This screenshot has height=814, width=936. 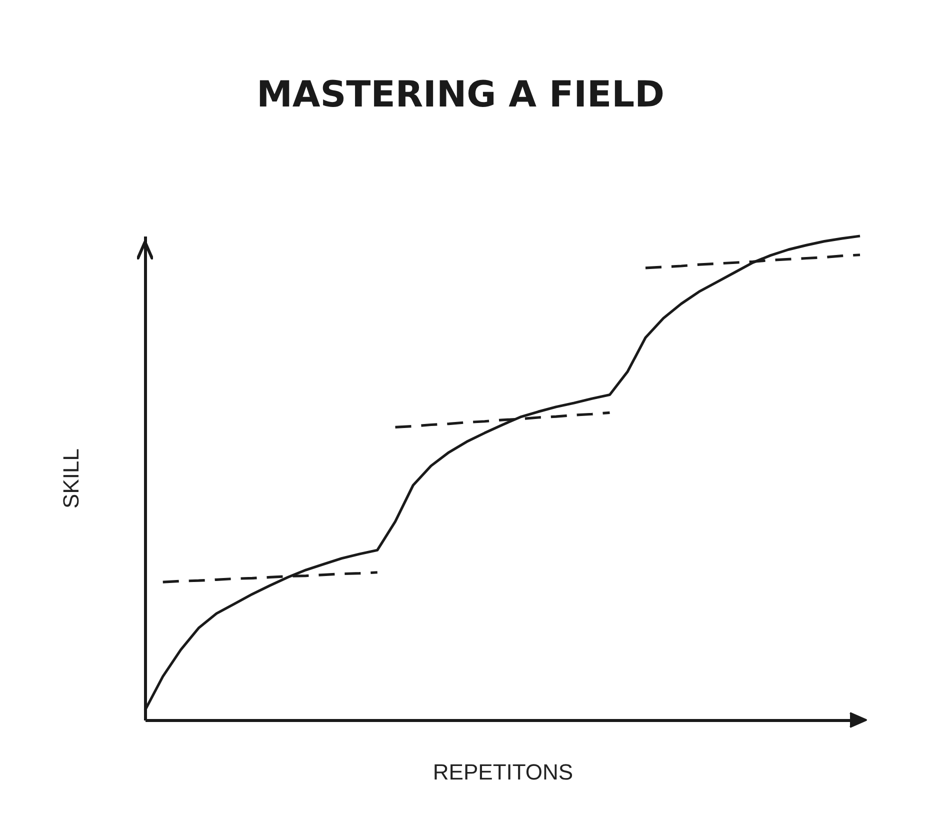 I want to click on y-axis-title: SKILL, so click(x=71, y=478).